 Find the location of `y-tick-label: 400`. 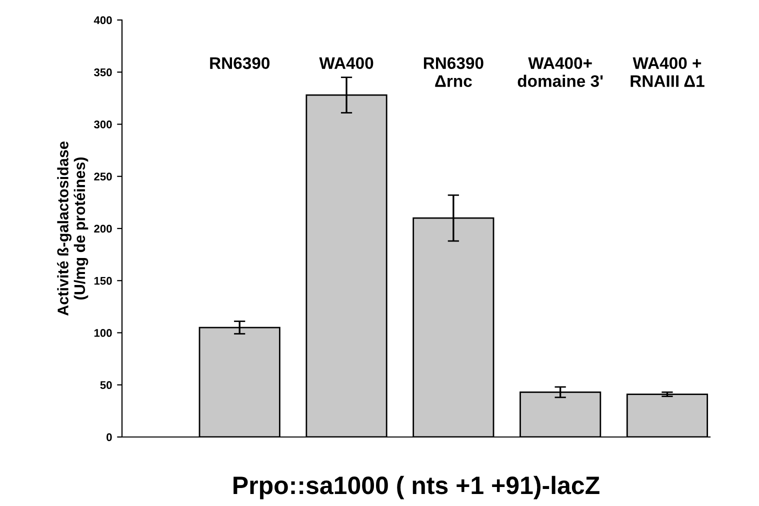

y-tick-label: 400 is located at coordinates (103, 20).